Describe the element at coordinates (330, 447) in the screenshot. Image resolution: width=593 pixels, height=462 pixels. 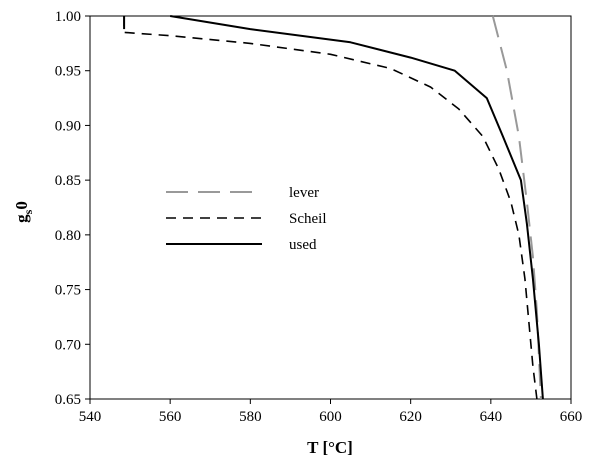
I see `x-axis-title: T [°C]` at that location.